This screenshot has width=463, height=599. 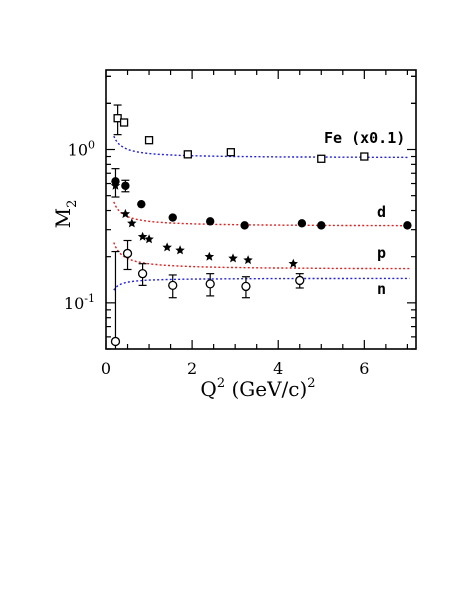 What do you see at coordinates (266, 389) in the screenshot?
I see `x-axis-title-rest: (GeV/c)` at bounding box center [266, 389].